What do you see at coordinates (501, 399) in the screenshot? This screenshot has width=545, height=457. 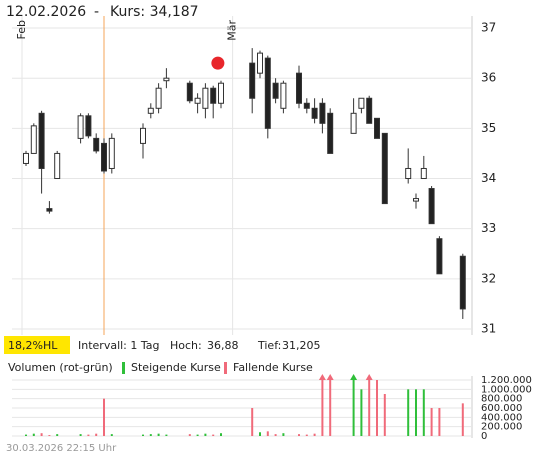 I see `y-tick-label: 800.000` at bounding box center [501, 399].